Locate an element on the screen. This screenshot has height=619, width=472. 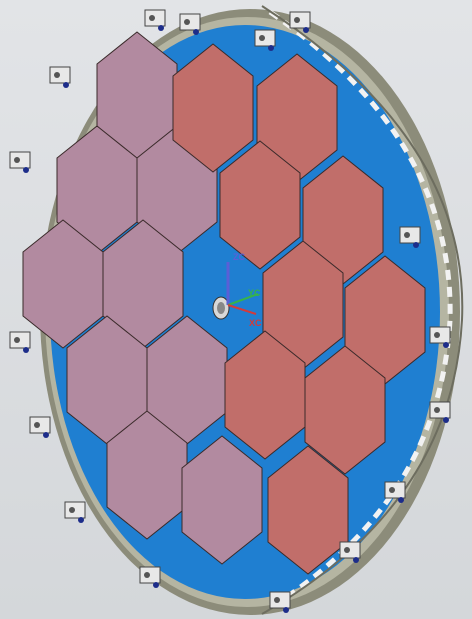
central-hub-bore is located at coordinates (221, 308).